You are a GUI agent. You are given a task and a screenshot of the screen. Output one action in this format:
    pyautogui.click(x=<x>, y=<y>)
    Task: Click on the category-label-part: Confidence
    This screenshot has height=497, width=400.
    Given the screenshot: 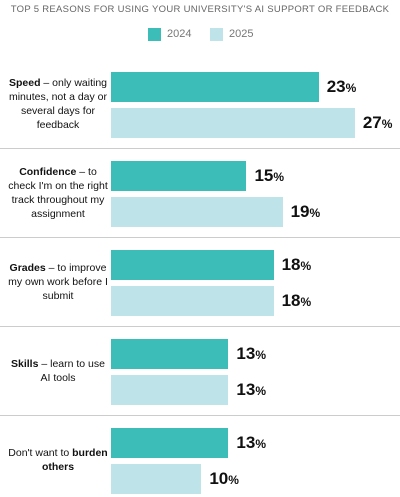 What is the action you would take?
    pyautogui.click(x=48, y=172)
    